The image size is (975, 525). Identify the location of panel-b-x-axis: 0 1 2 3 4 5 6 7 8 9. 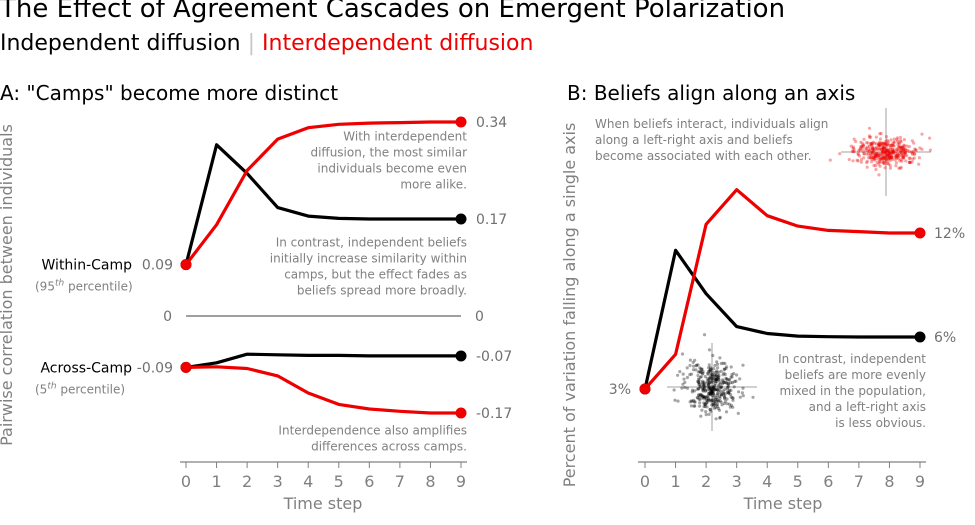
(782, 476).